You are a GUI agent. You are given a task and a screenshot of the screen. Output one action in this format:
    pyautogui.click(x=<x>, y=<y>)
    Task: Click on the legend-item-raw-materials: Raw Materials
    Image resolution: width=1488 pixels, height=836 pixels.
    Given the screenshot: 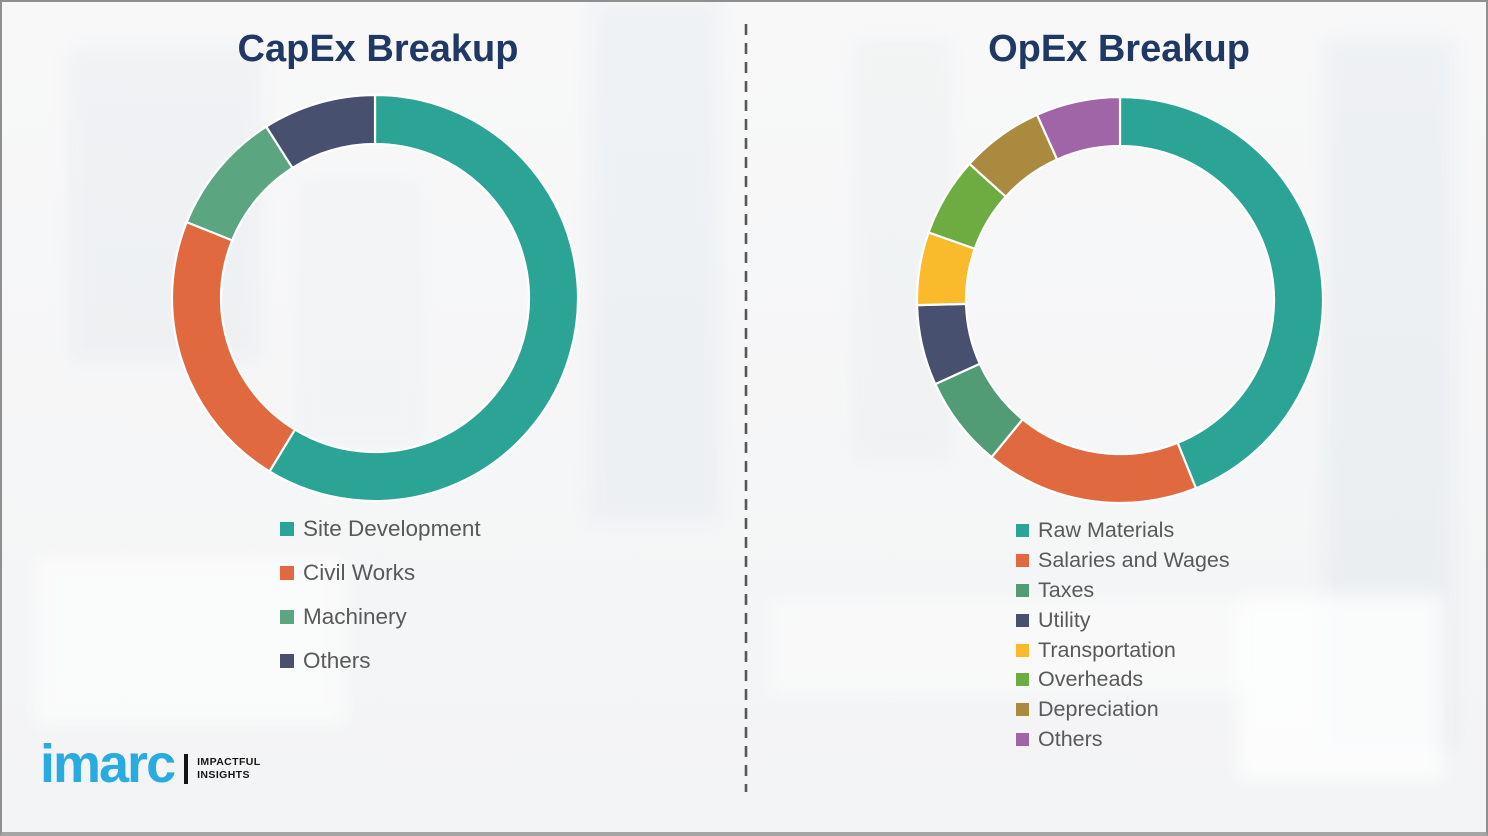 What is the action you would take?
    pyautogui.click(x=1123, y=531)
    